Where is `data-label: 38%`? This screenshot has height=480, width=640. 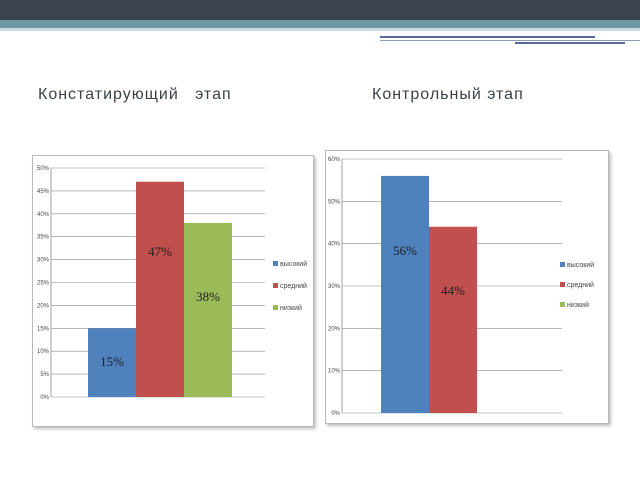
data-label: 38% is located at coordinates (208, 296).